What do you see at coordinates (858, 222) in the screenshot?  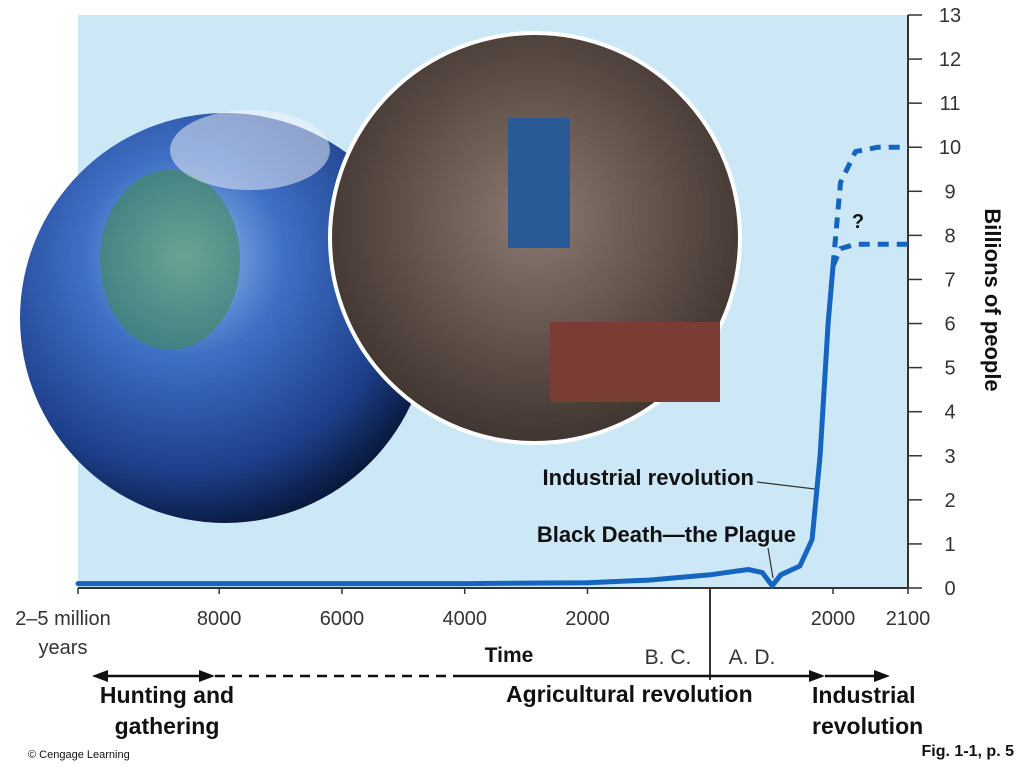 I see `annotation: ?` at bounding box center [858, 222].